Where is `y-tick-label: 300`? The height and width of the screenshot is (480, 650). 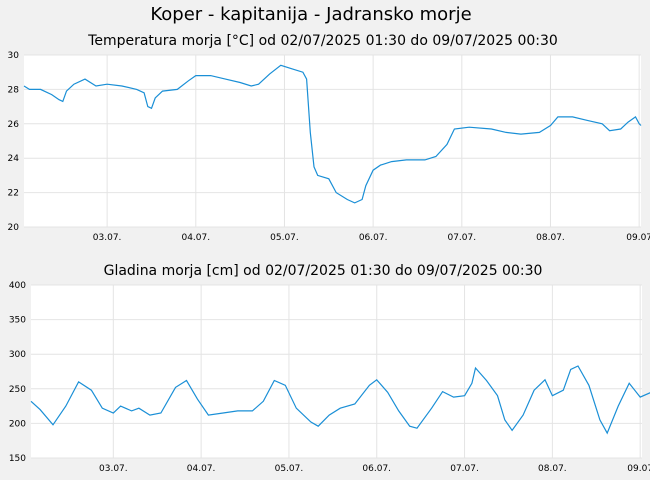
y-tick-label: 300 is located at coordinates (17, 355).